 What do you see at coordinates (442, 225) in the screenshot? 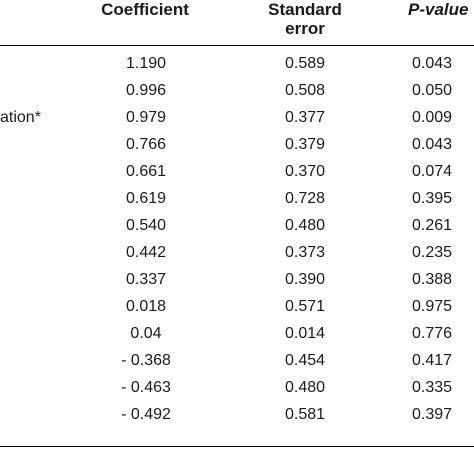
I see `p-value-cell: 0.261` at bounding box center [442, 225].